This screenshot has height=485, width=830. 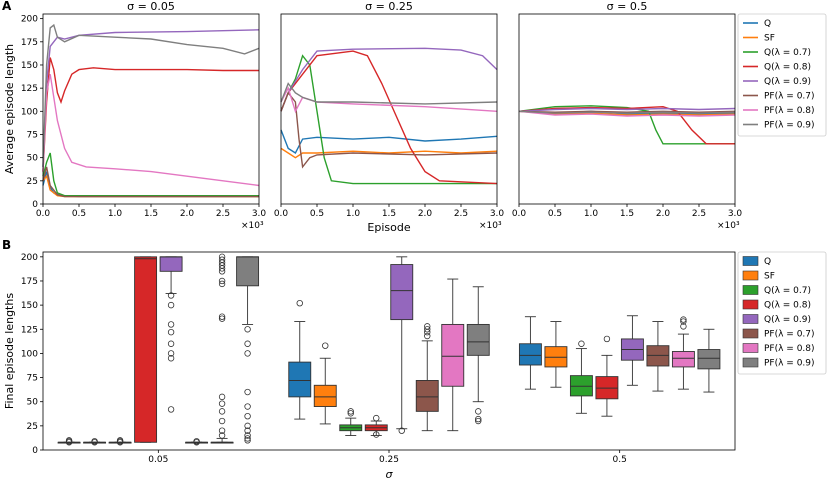 I want to click on line-plot-sigma-025: 0.0 0.5 1.0 1.5 2.0 2.5 3.0 ×10³ σ = 0.25 Episode, so click(x=389, y=117).